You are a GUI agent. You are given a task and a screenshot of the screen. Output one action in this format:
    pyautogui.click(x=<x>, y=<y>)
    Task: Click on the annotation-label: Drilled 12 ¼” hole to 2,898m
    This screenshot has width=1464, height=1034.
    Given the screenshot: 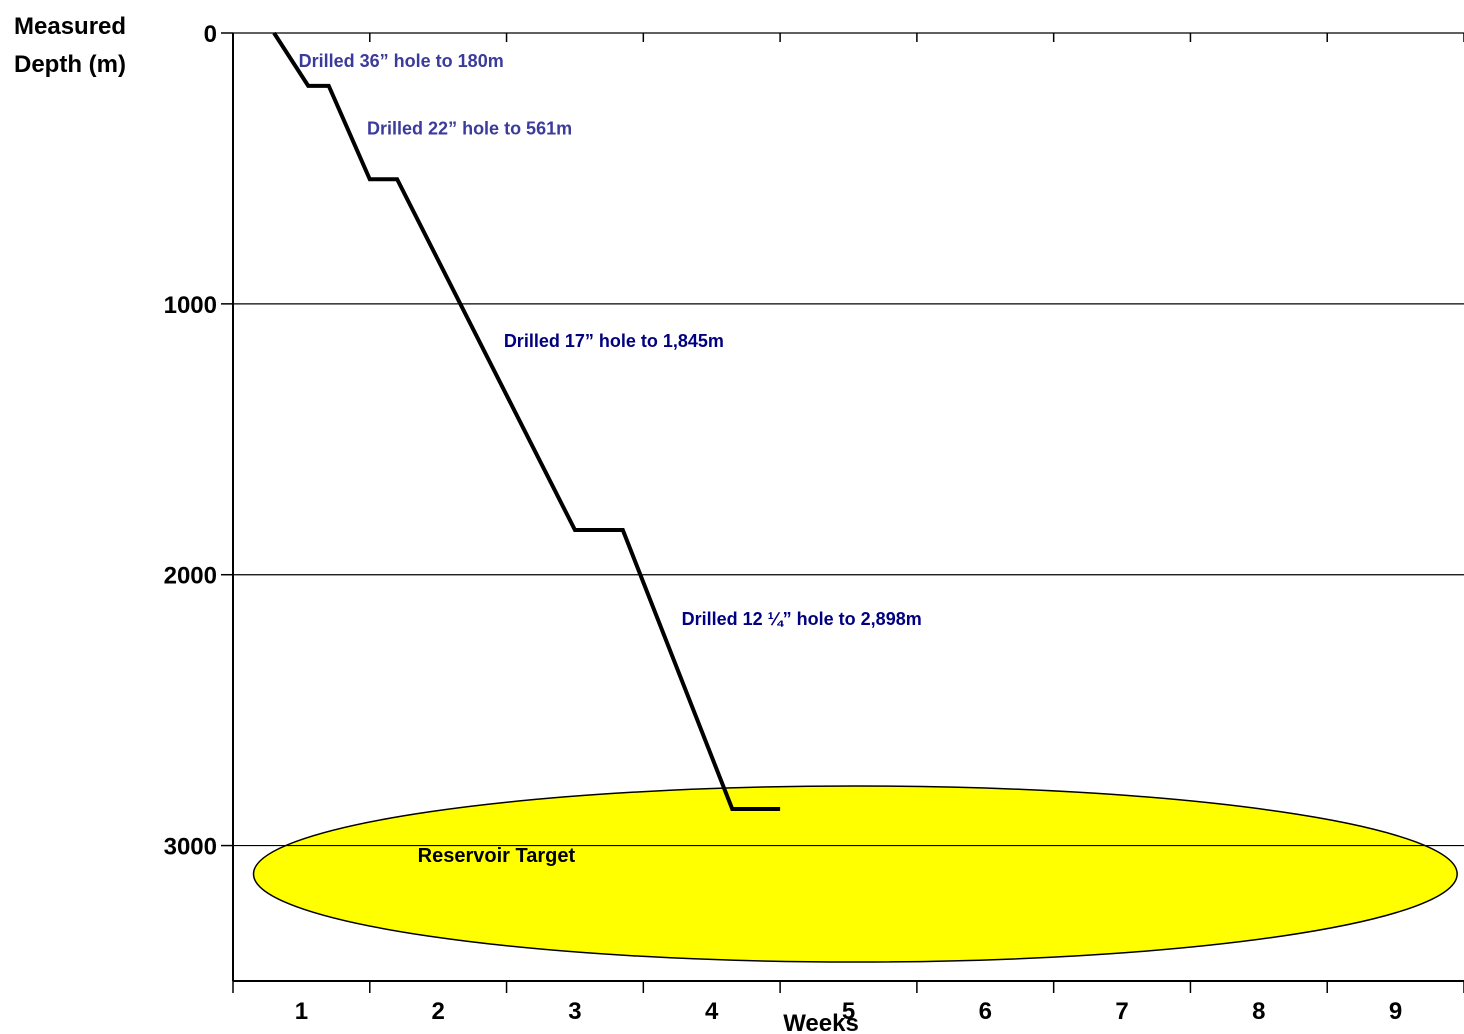 What is the action you would take?
    pyautogui.click(x=802, y=619)
    